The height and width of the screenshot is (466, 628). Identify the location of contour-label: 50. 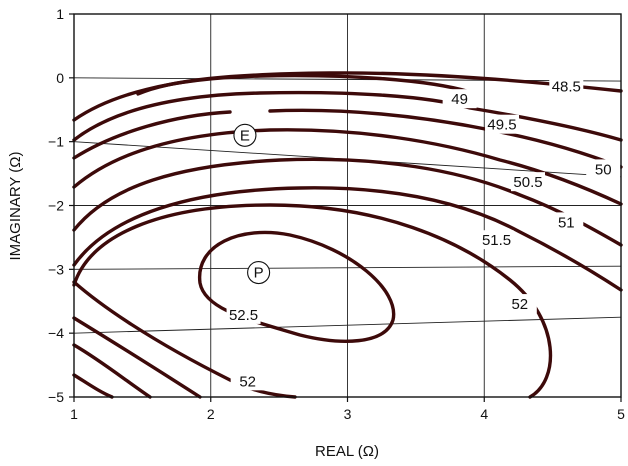
(603, 169).